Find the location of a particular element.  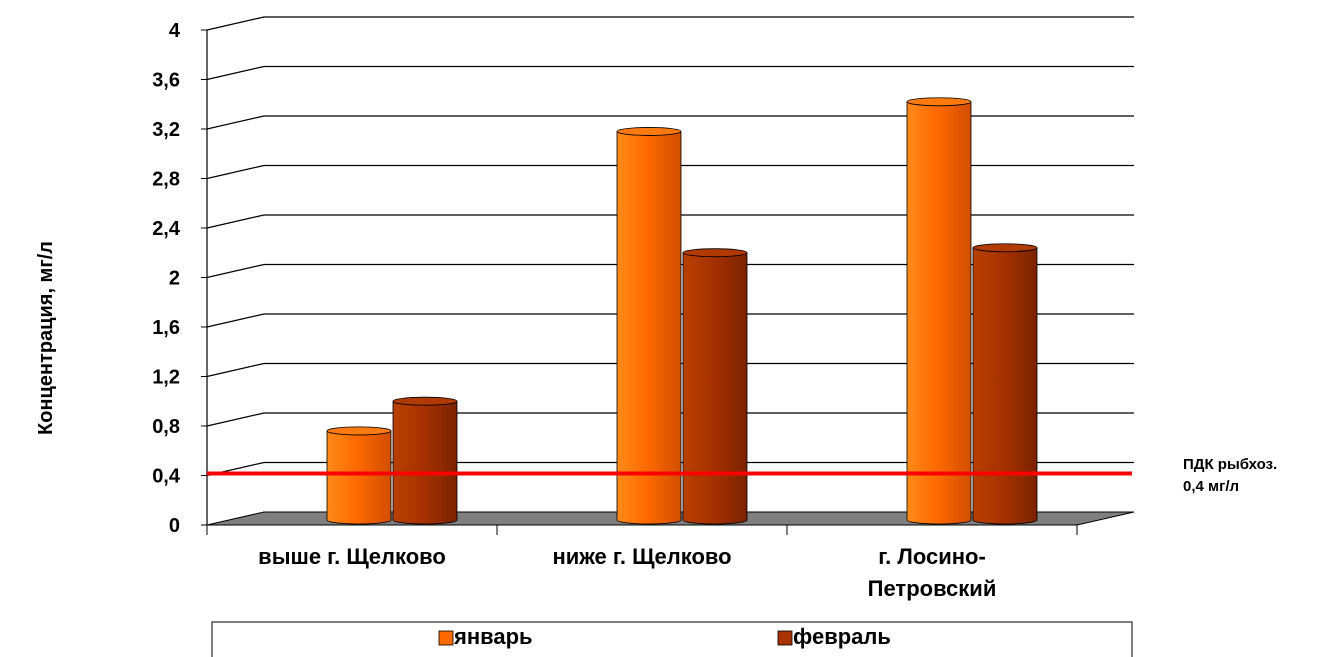

category-label: Петровский is located at coordinates (932, 588).